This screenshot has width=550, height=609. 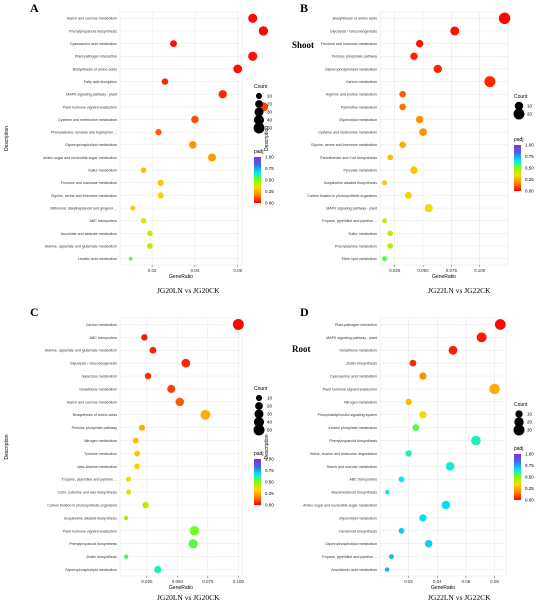 I want to click on y-tick-label: Glycerolipid metabolism, so click(x=358, y=518).